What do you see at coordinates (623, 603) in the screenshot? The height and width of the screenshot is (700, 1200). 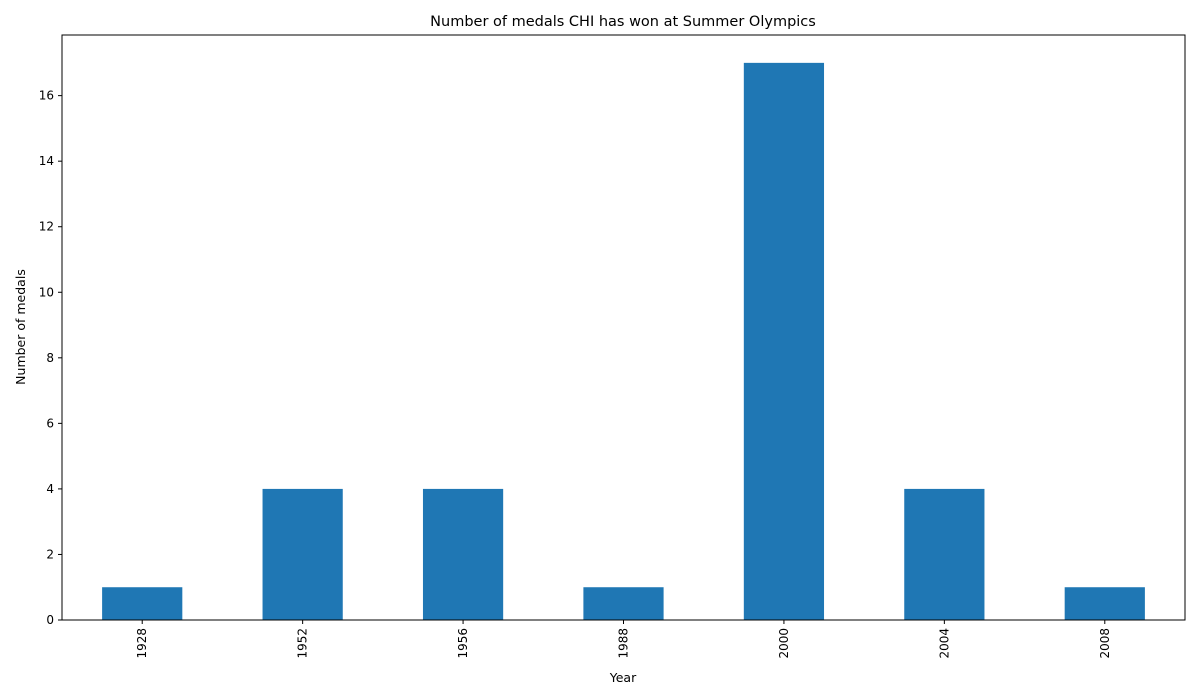 I see `bar-1988` at bounding box center [623, 603].